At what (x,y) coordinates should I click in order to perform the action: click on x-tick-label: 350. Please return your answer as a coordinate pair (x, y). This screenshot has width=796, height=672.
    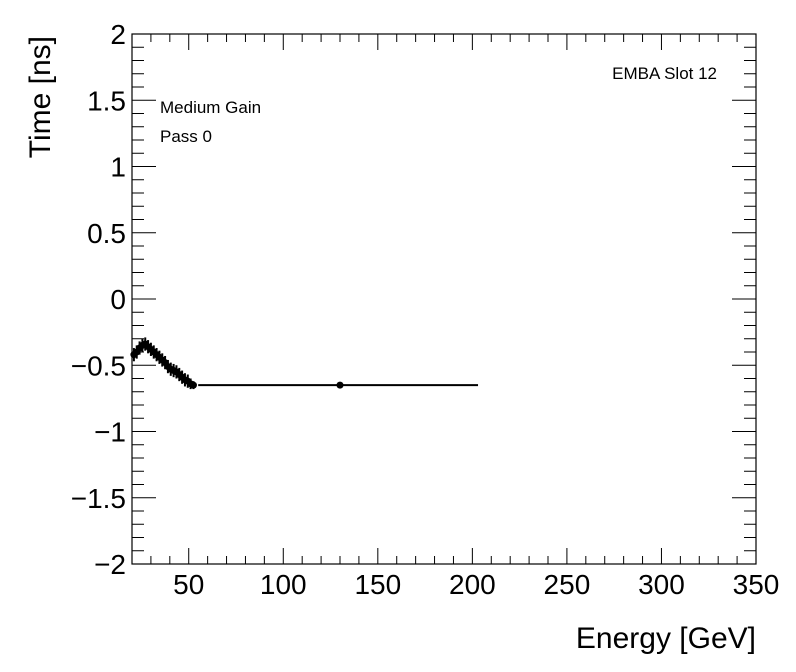
    Looking at the image, I should click on (756, 584).